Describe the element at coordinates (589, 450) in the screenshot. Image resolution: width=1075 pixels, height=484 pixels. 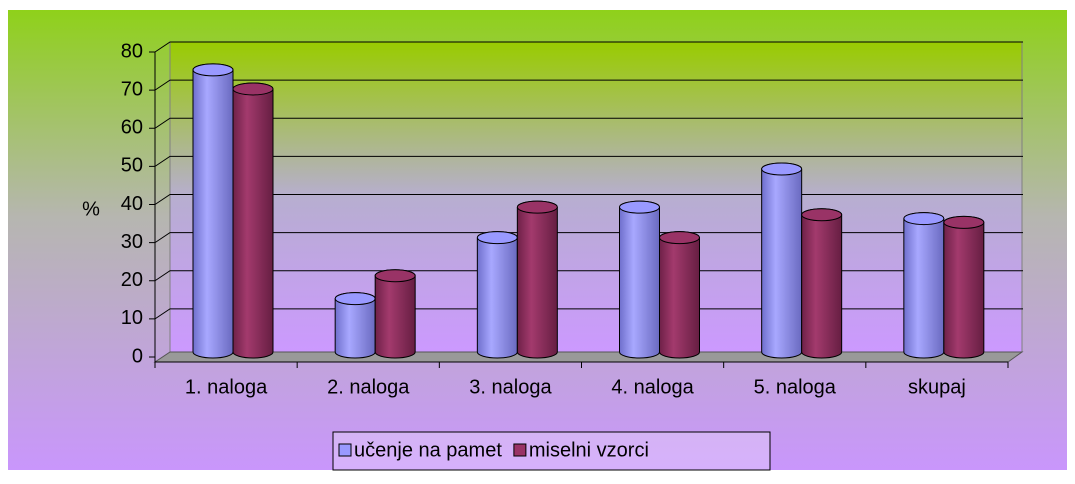
I see `legend-label: miselni vzorci` at that location.